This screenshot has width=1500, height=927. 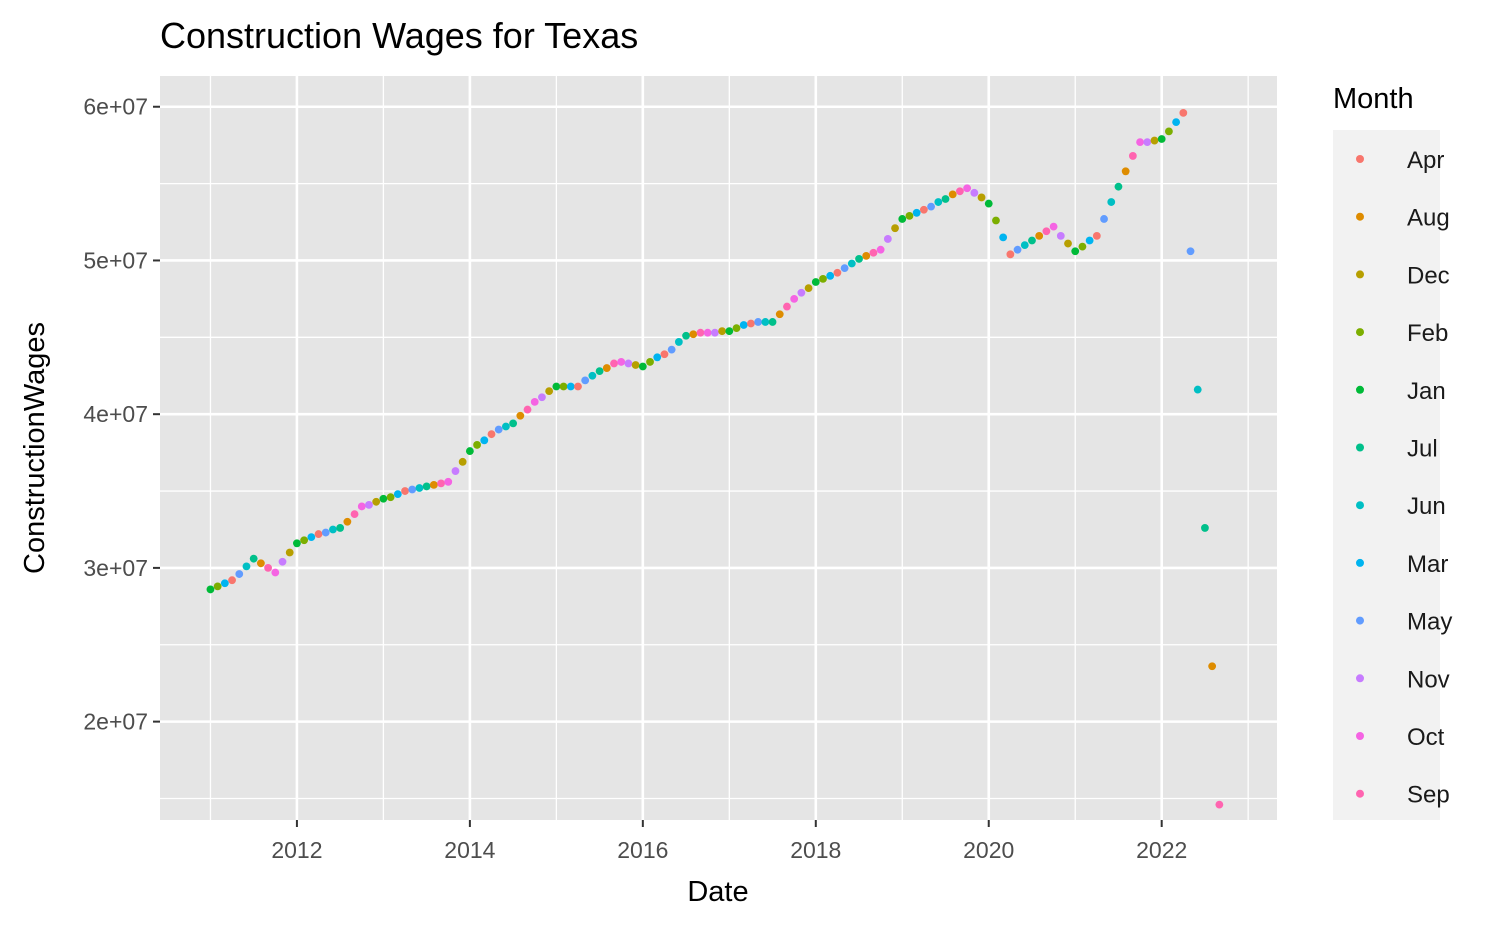 What do you see at coordinates (642, 850) in the screenshot?
I see `x-tick-label: 2016` at bounding box center [642, 850].